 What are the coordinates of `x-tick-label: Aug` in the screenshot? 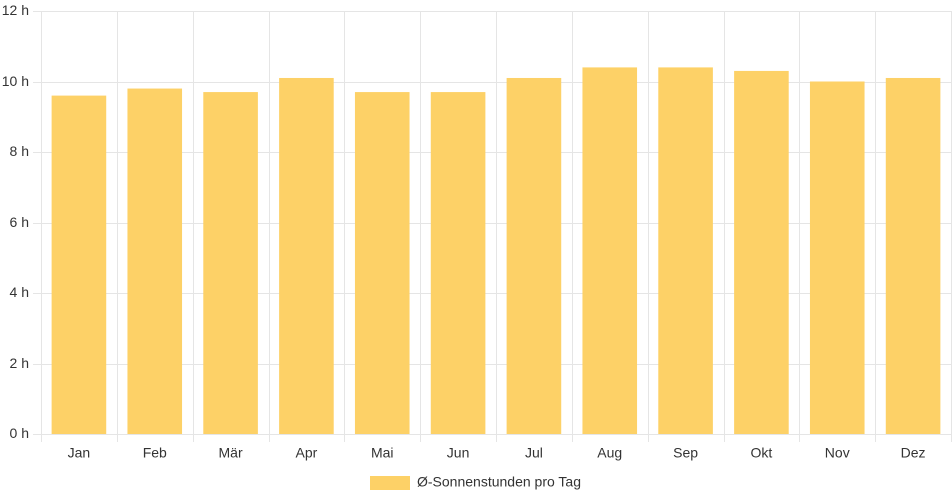 It's located at (609, 453).